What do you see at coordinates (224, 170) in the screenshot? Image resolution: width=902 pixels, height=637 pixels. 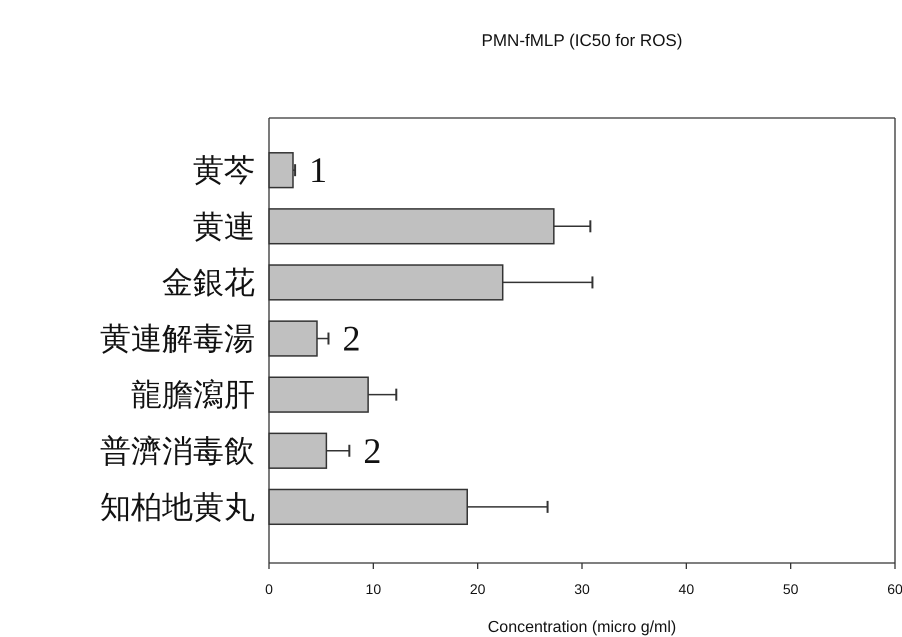 I see `y-tick-label: 黄芩` at bounding box center [224, 170].